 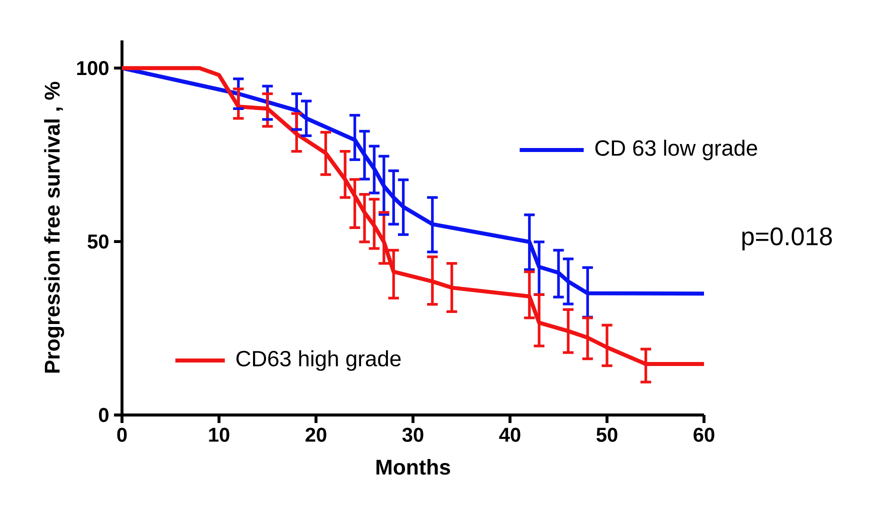 I want to click on x-tick-label: 50, so click(x=607, y=435).